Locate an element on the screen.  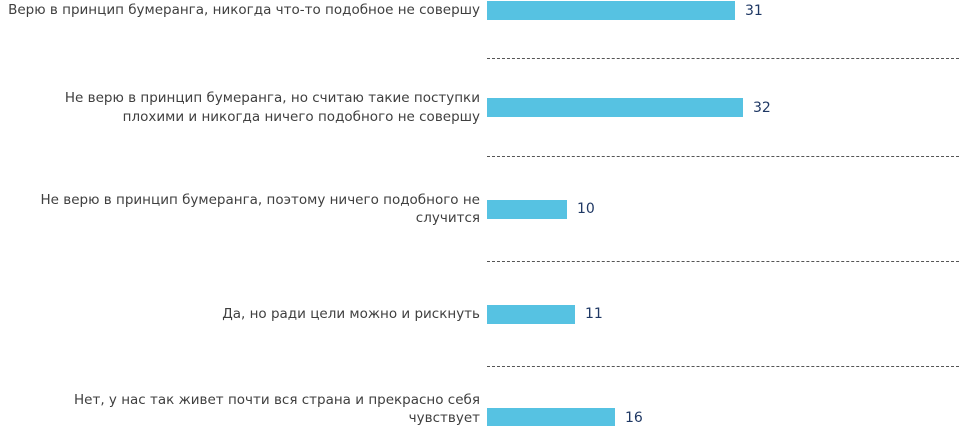
bar-value: 16 is located at coordinates (634, 417).